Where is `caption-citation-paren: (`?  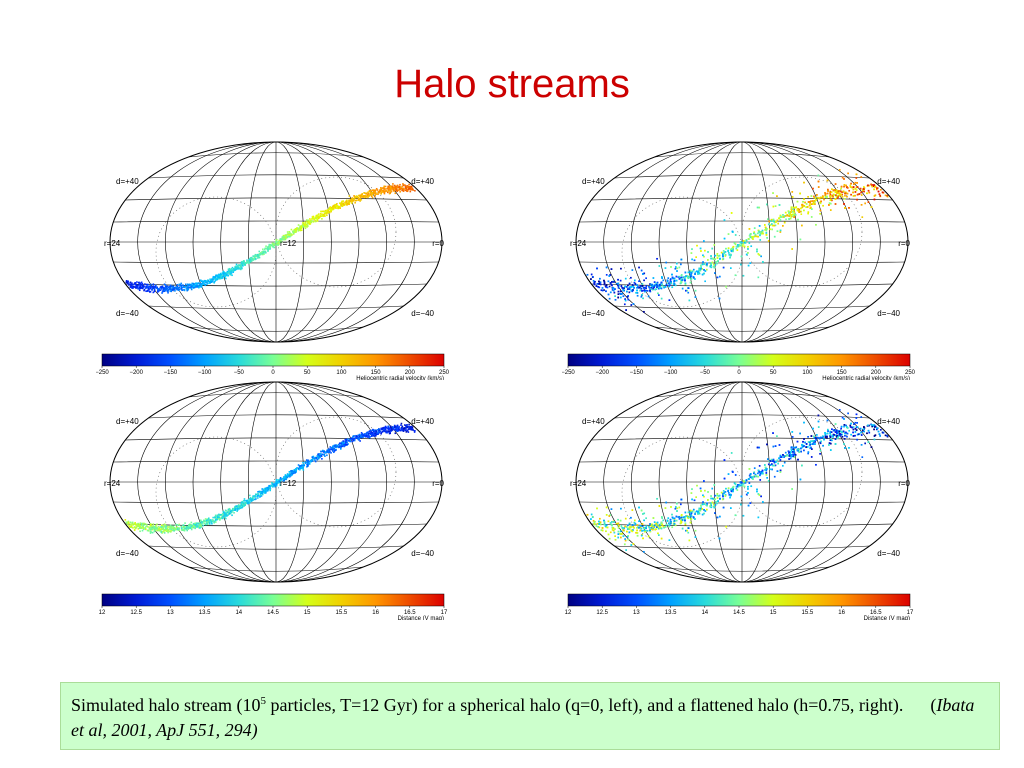 caption-citation-paren: ( is located at coordinates (933, 705).